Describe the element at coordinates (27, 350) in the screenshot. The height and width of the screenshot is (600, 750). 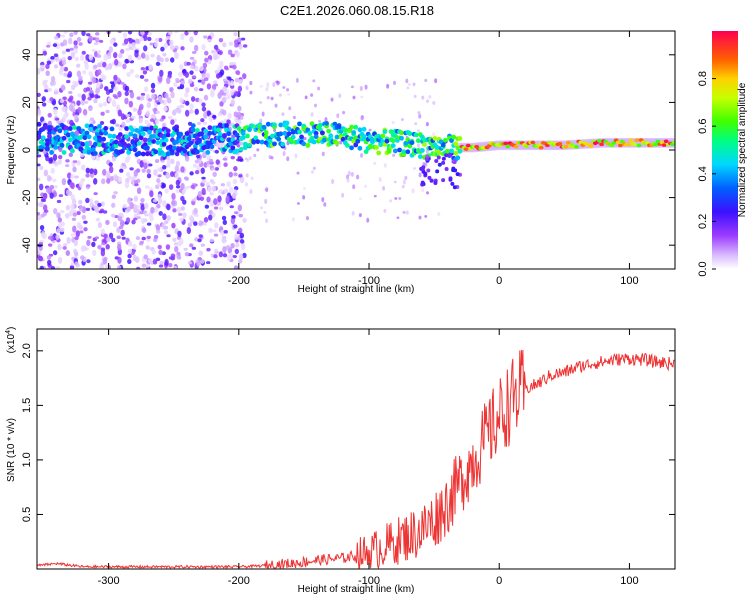
I see `y-tick-label: 2.0` at that location.